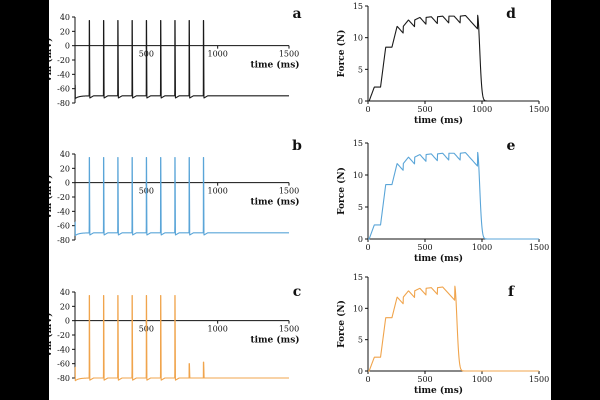 This screenshot has width=600, height=400. What do you see at coordinates (453, 58) in the screenshot?
I see `series-line-d` at bounding box center [453, 58].